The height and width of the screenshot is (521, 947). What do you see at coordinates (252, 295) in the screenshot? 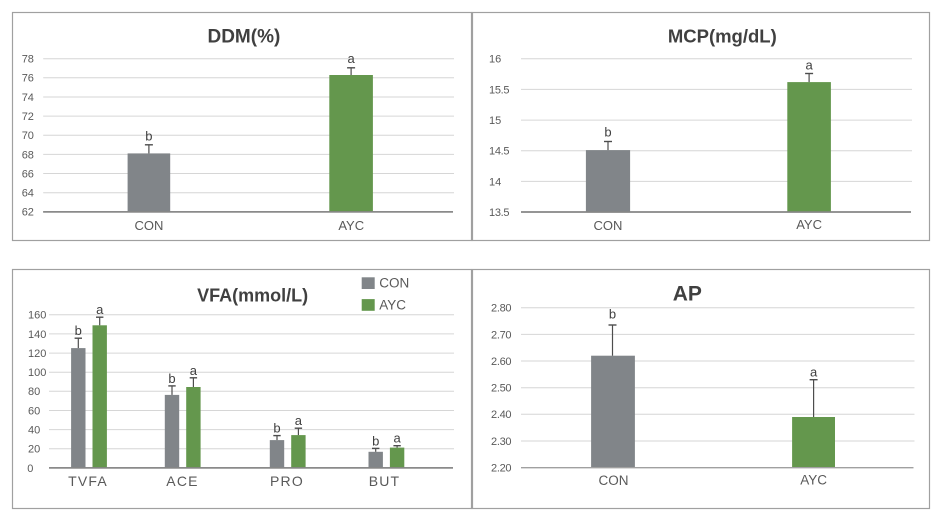
I see `svg-text: VFA(mmol/L)` at bounding box center [252, 295].